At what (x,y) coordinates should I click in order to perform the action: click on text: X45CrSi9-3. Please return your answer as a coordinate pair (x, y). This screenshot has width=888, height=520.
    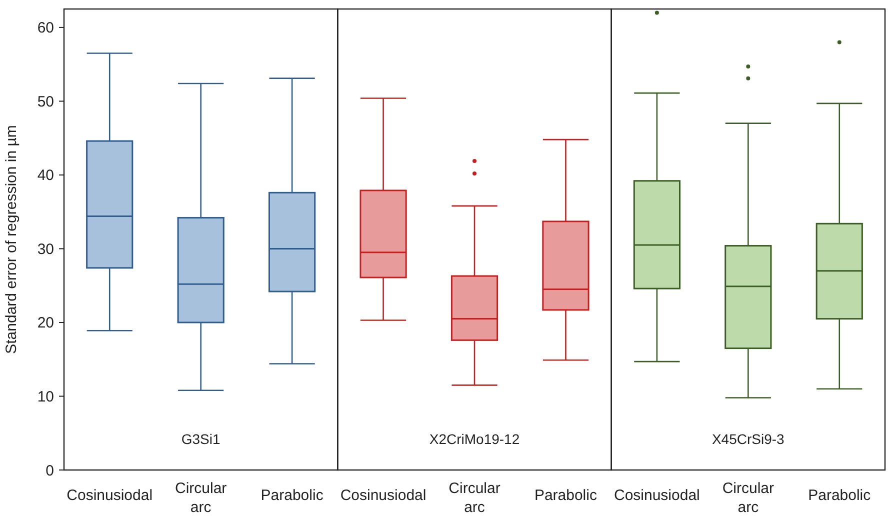
    Looking at the image, I should click on (748, 439).